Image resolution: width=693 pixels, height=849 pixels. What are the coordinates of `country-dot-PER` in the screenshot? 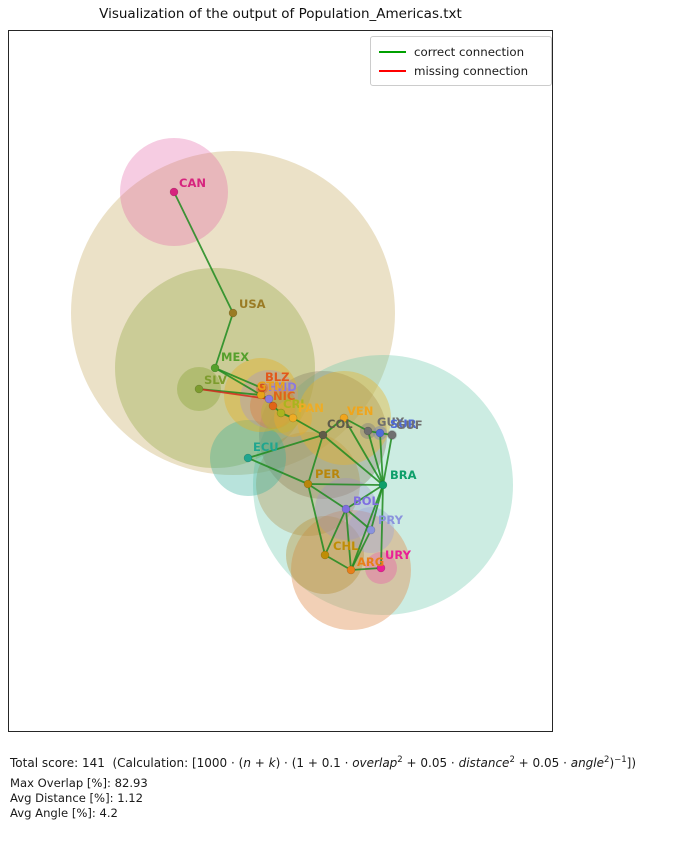 It's located at (308, 484).